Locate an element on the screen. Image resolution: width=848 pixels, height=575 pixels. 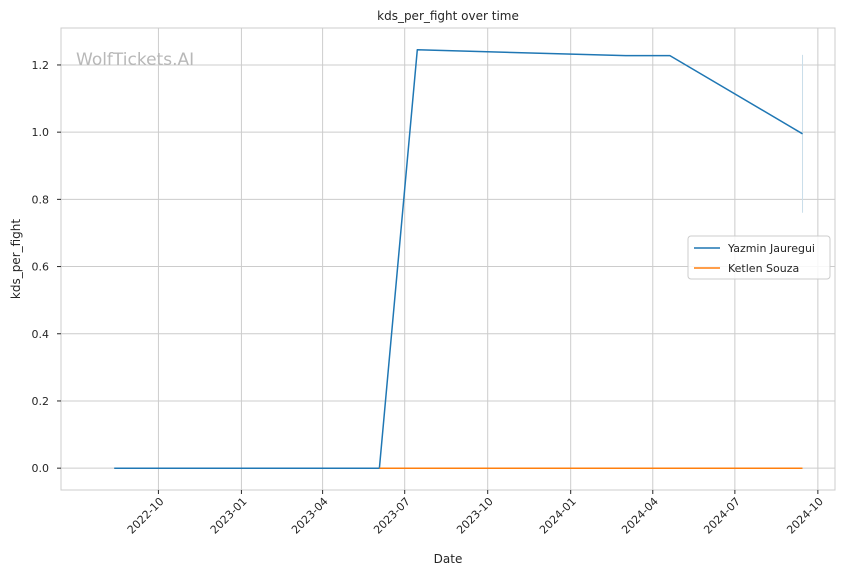
y-tick-label: 0.0 is located at coordinates (41, 468).